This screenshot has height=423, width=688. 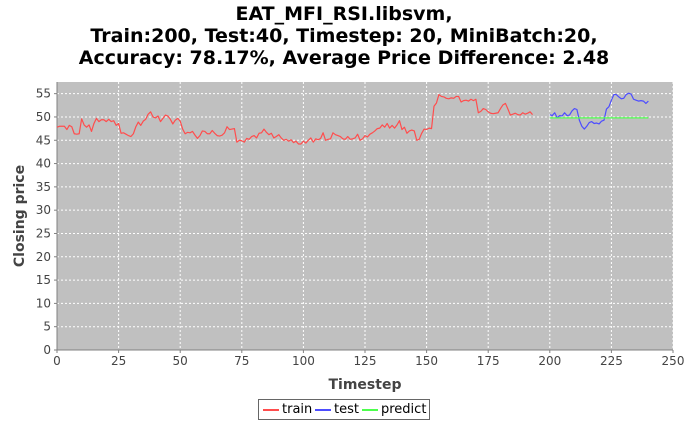 What do you see at coordinates (241, 361) in the screenshot?
I see `x-tick-label: 75` at bounding box center [241, 361].